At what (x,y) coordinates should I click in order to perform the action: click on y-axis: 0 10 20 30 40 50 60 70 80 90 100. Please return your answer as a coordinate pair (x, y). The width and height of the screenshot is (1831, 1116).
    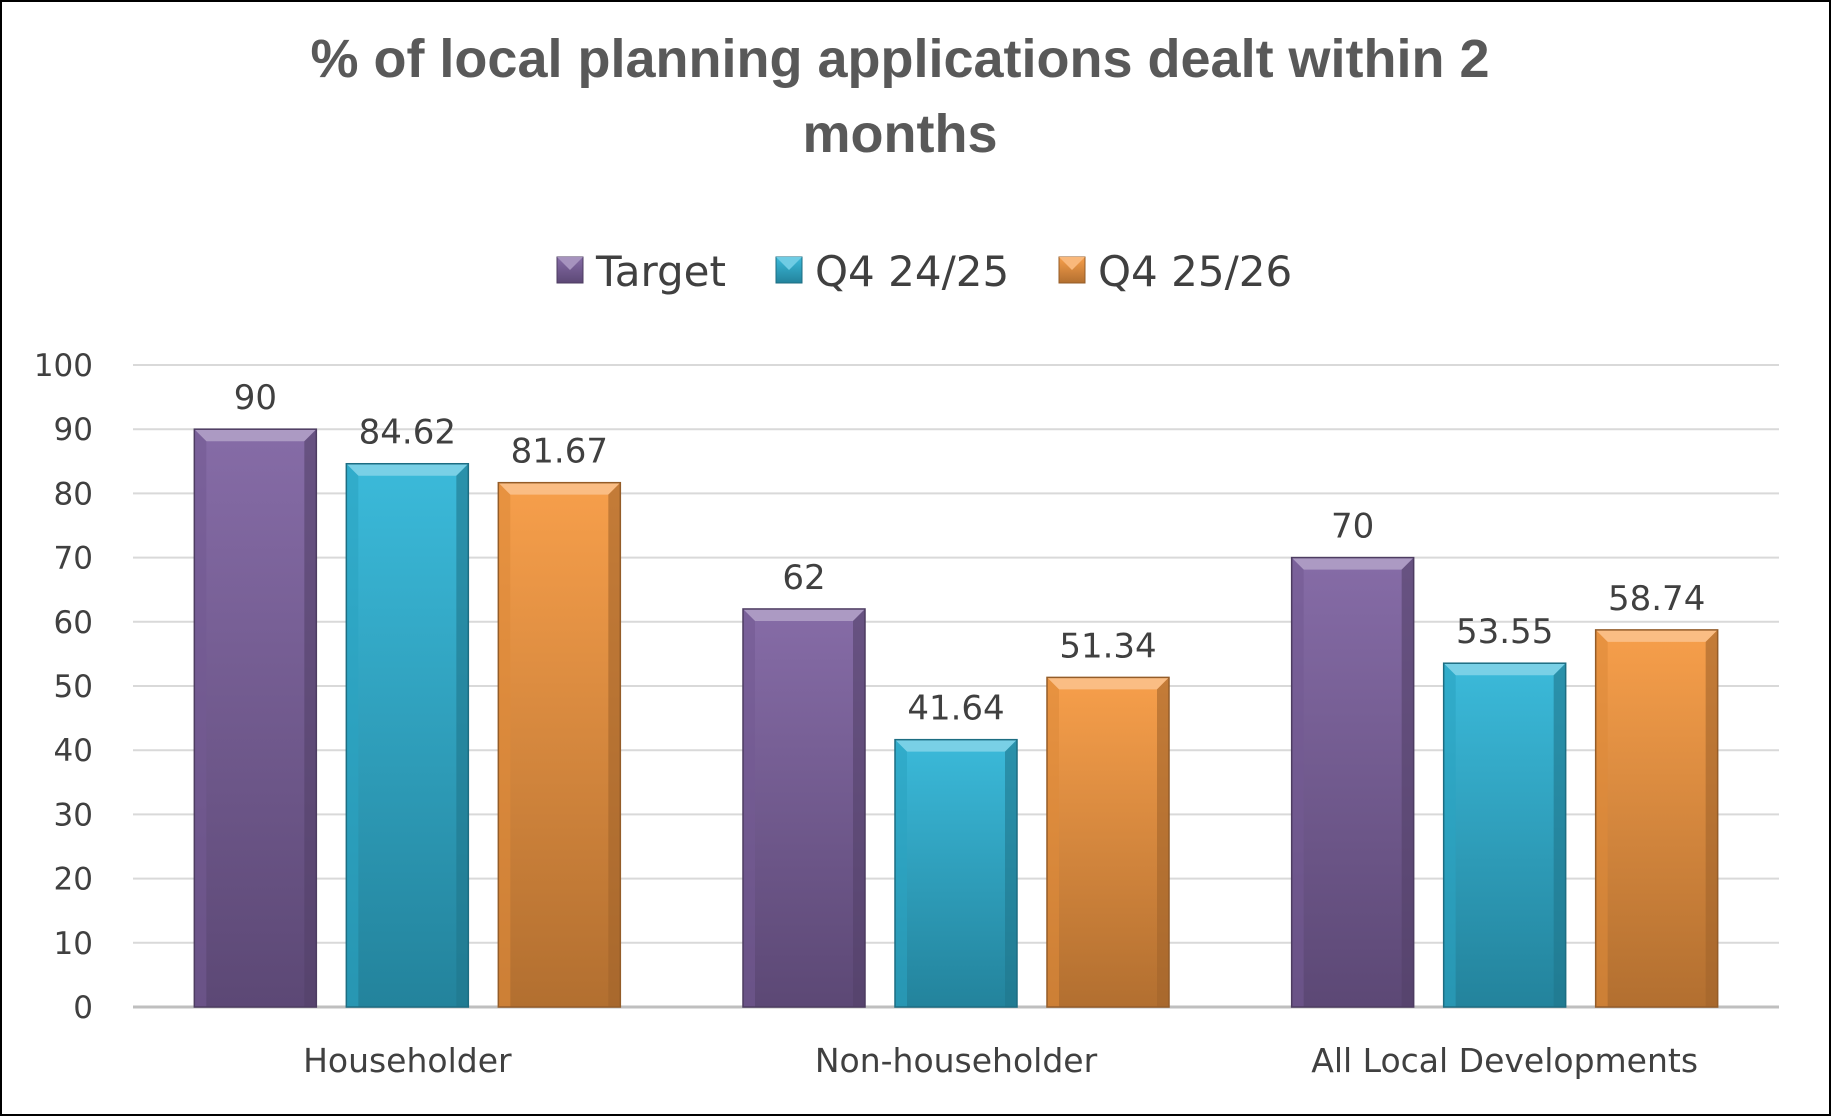
    Looking at the image, I should click on (63, 687).